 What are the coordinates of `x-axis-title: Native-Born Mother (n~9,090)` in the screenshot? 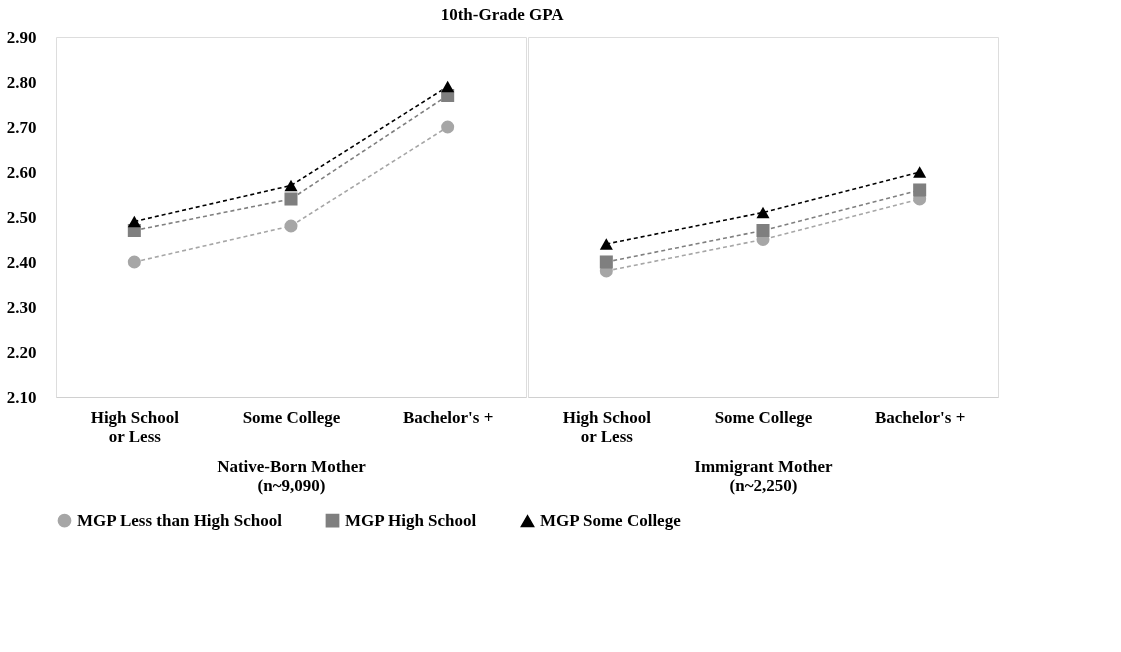 It's located at (292, 475).